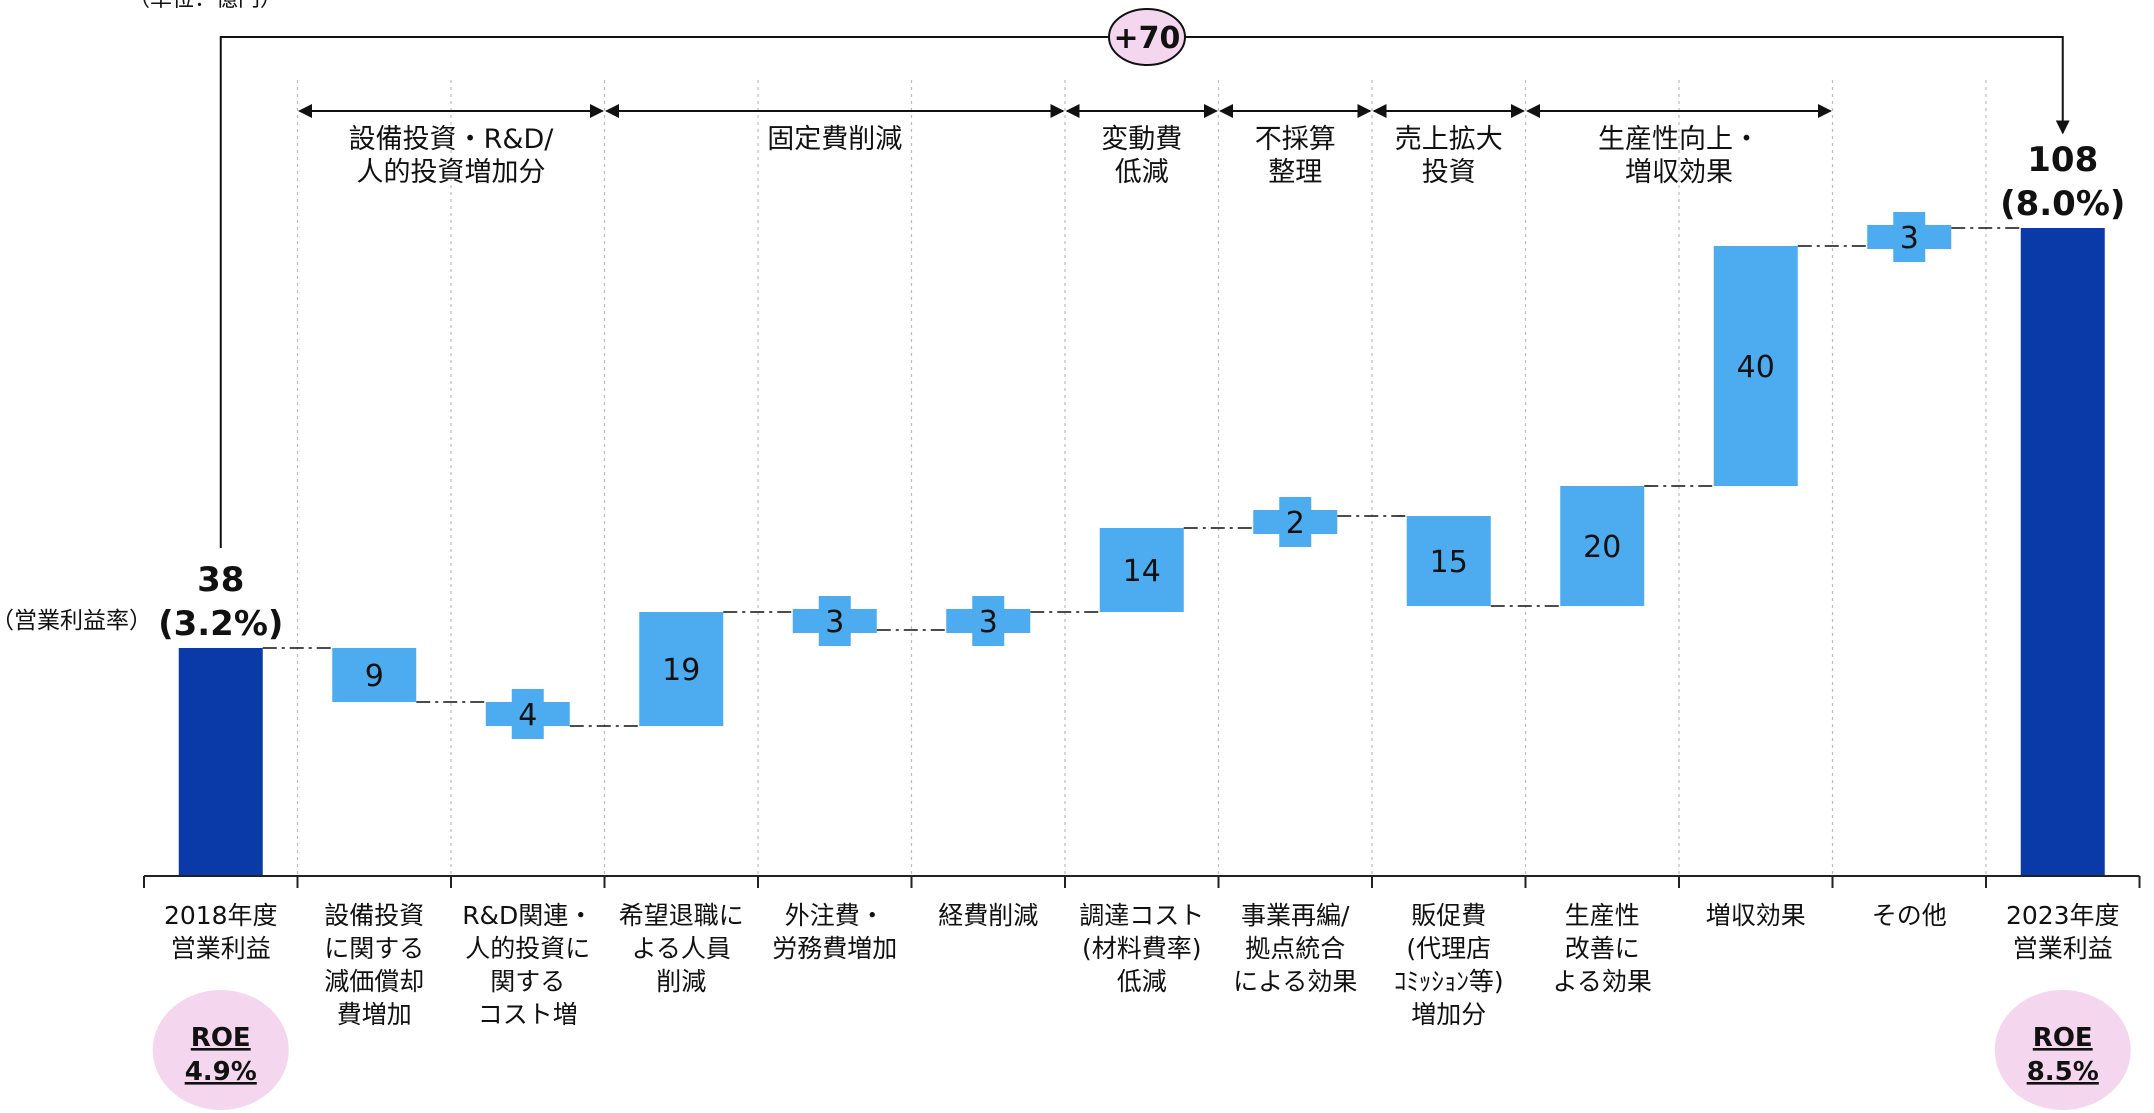  Describe the element at coordinates (220, 624) in the screenshot. I see `total-margin-label: (3.2%)` at that location.